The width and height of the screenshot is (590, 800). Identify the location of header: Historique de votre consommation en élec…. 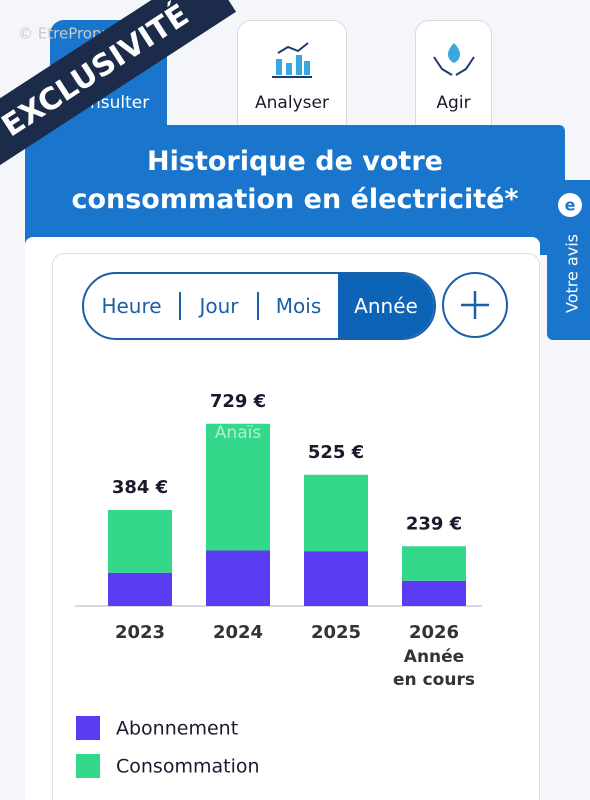
(295, 190).